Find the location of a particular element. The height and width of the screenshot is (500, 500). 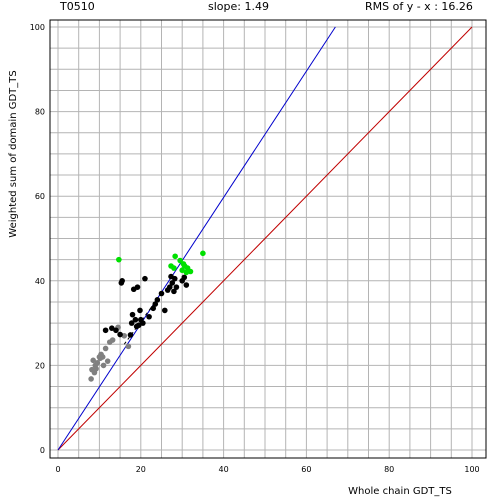

slope-label: slope: 1.49 is located at coordinates (238, 6).